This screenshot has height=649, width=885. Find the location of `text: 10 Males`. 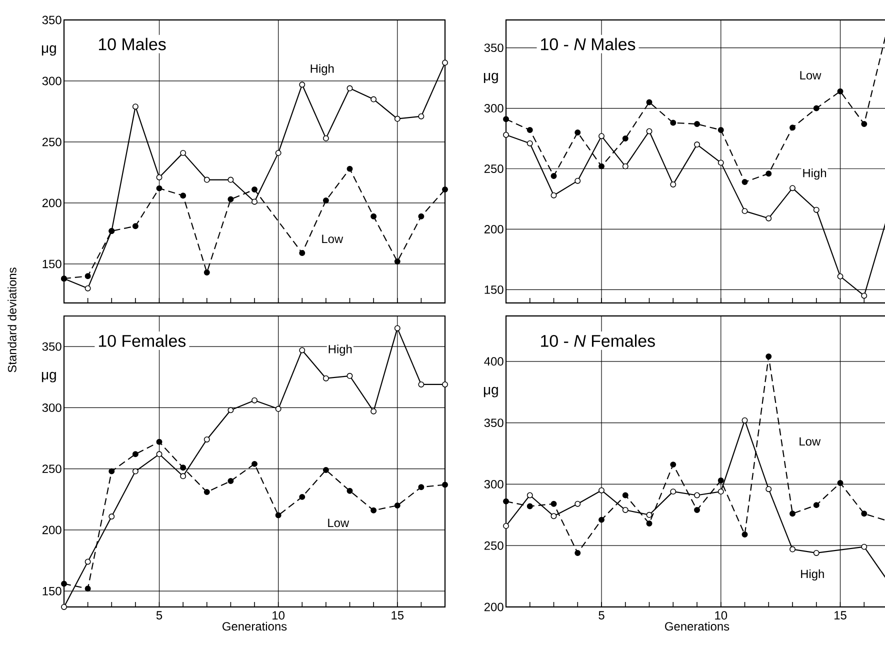

text: 10 Males is located at coordinates (132, 44).